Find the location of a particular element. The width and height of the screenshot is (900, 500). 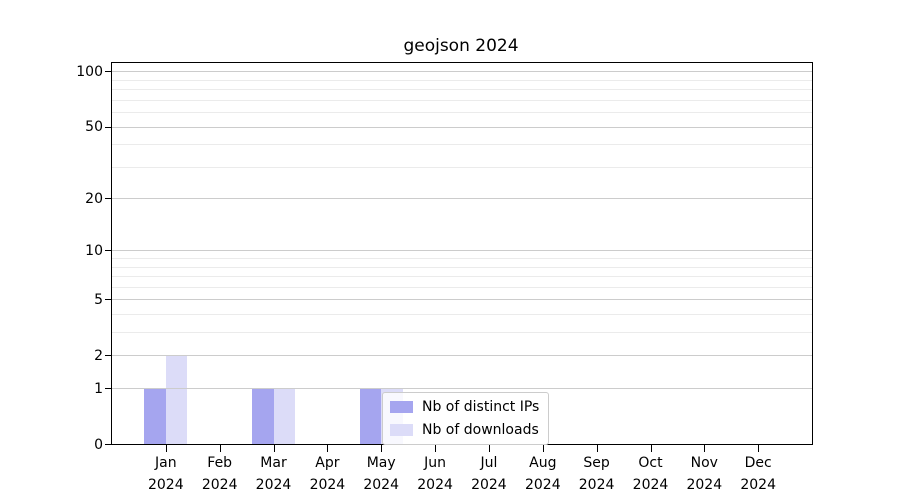

x-axis-tick-label: Jul 2024 is located at coordinates (489, 474).